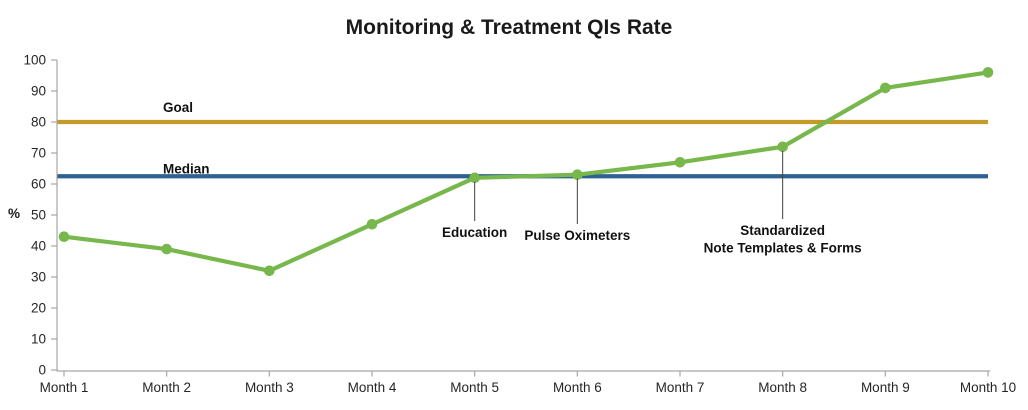 The image size is (1028, 410). Describe the element at coordinates (38, 308) in the screenshot. I see `y-tick-label: 20` at that location.